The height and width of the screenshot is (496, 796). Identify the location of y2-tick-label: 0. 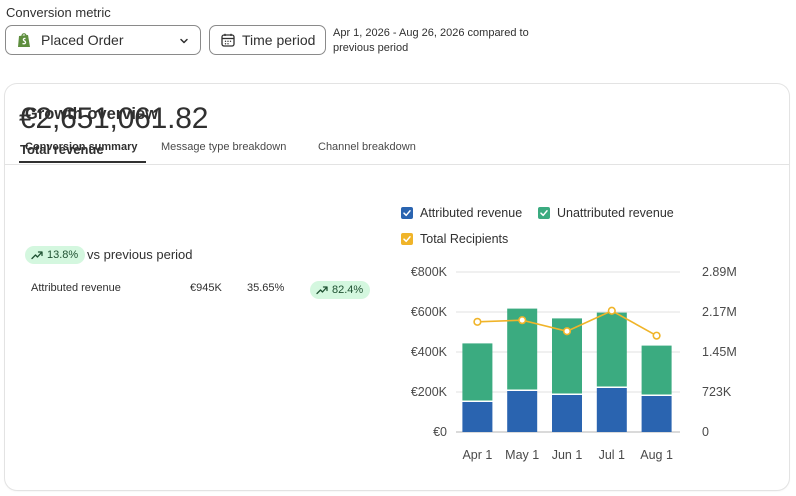
(705, 432).